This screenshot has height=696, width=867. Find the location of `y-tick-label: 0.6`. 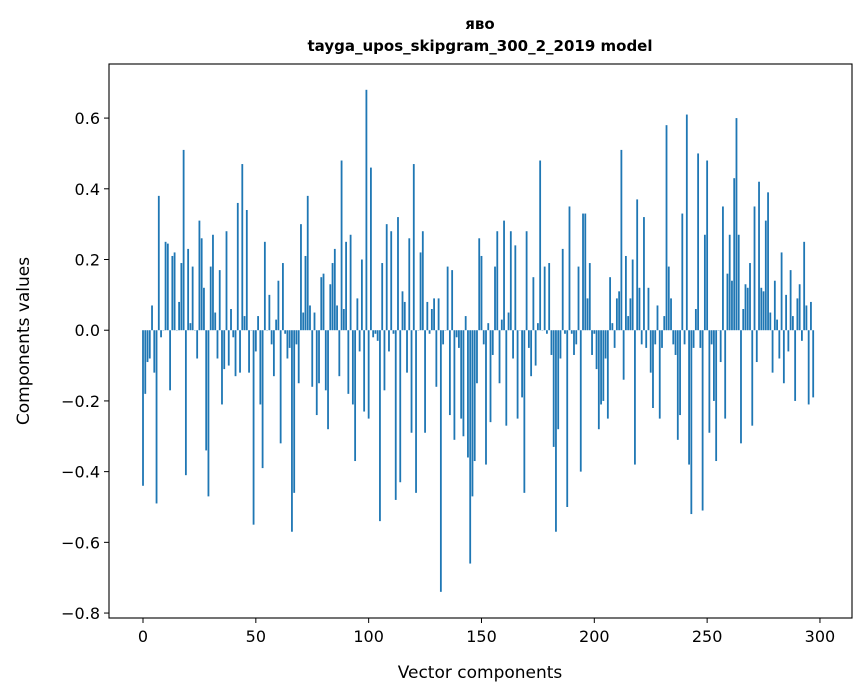

y-tick-label: 0.6 is located at coordinates (87, 118).